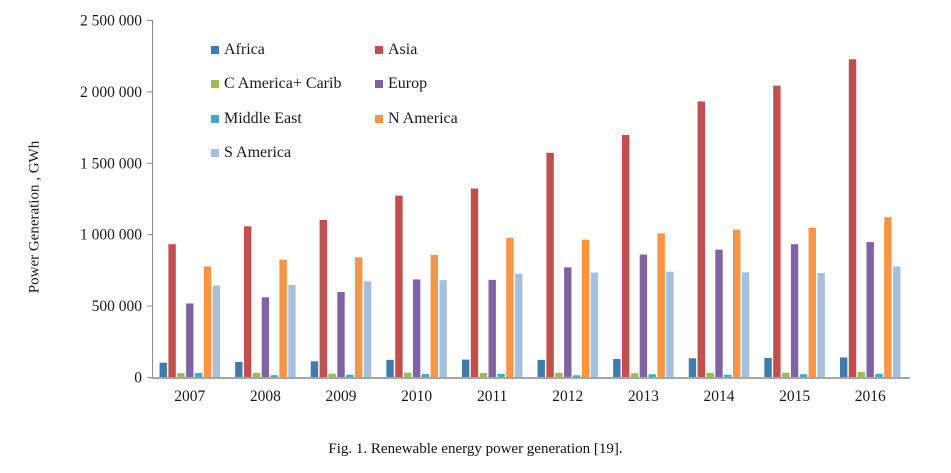 The width and height of the screenshot is (951, 473). I want to click on bar-africa-2008, so click(239, 369).